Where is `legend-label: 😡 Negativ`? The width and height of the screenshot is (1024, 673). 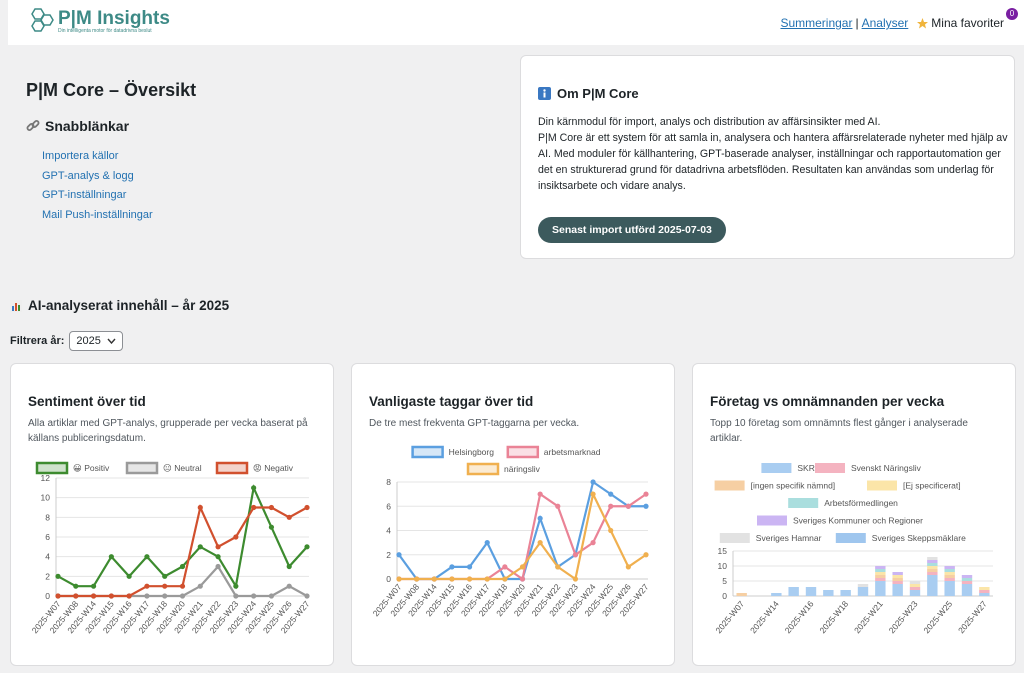
legend-label: 😡 Negativ is located at coordinates (273, 468).